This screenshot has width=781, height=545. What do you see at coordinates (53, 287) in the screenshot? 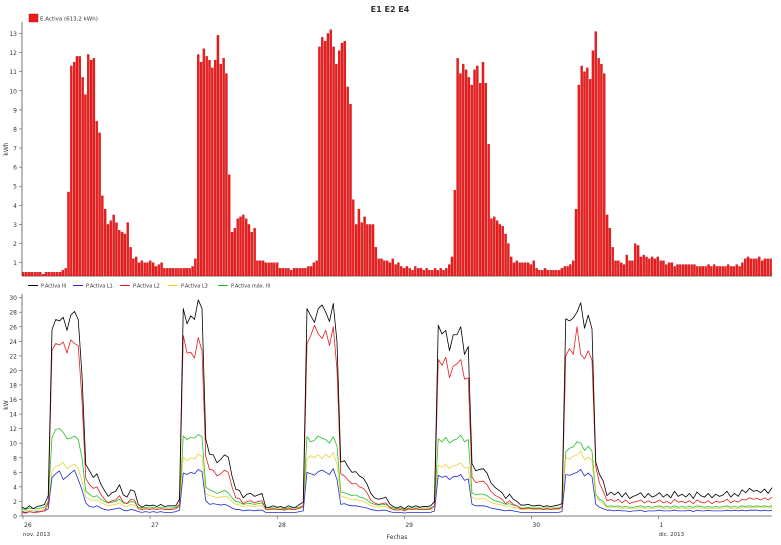
I see `legend-label-line: P.Activa III` at bounding box center [53, 287].